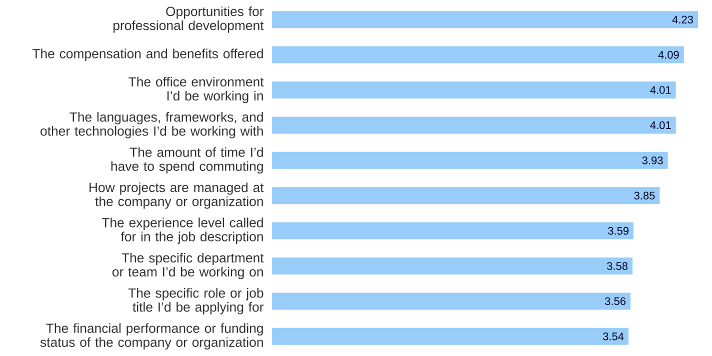  Describe the element at coordinates (618, 230) in the screenshot. I see `data-label: 3.59` at that location.